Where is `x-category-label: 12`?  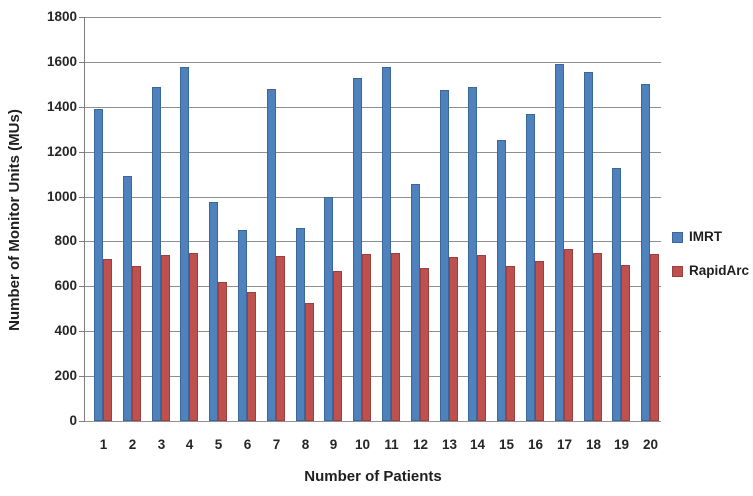
x-category-label: 12 is located at coordinates (420, 444).